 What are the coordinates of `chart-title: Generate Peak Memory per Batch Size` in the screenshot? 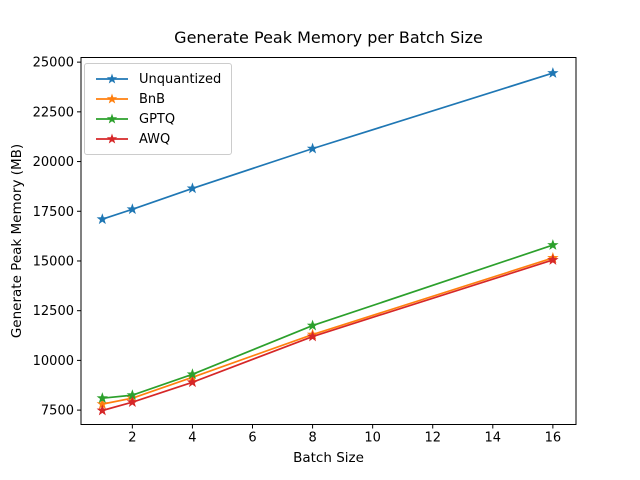 It's located at (328, 37).